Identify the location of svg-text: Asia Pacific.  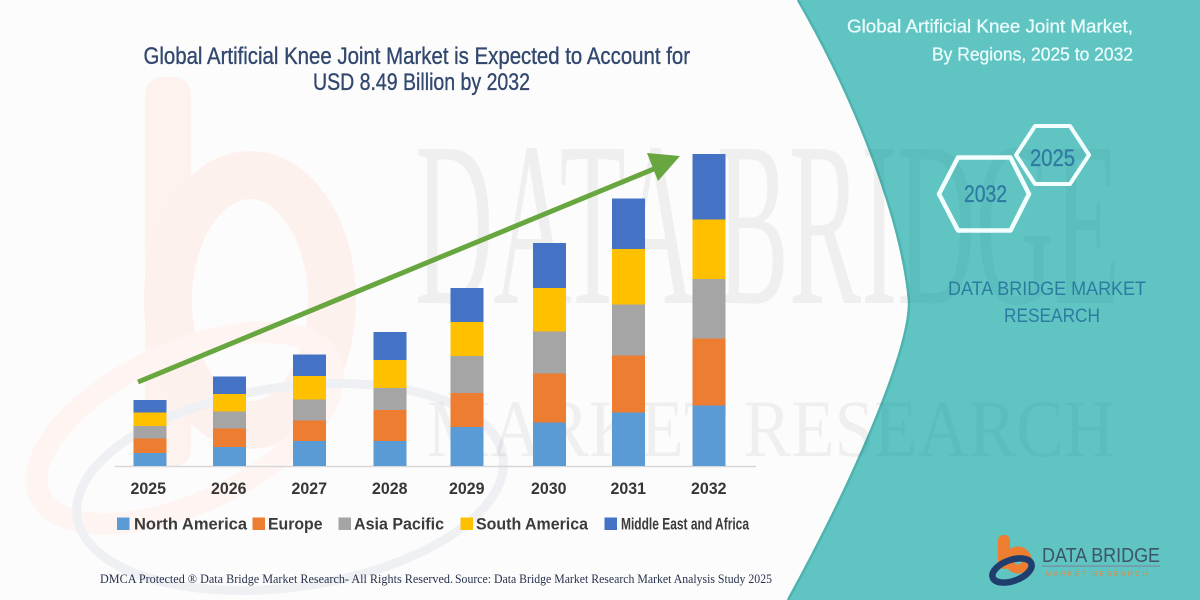
(399, 525).